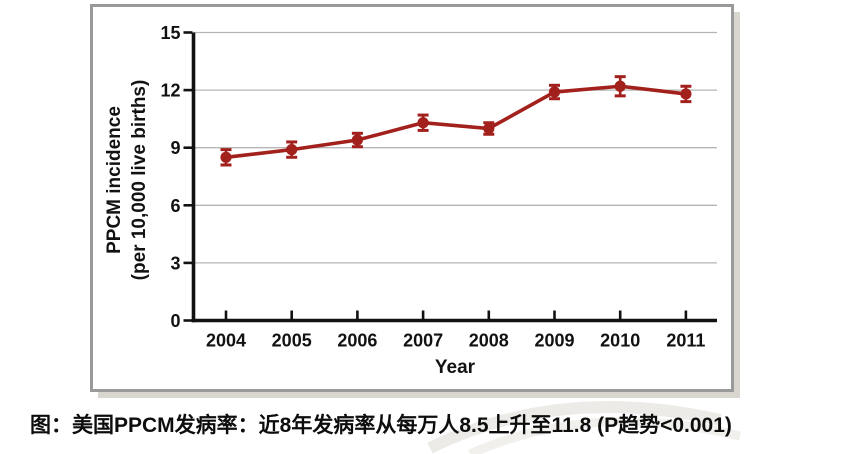  I want to click on y-axis-title-line2: (per 10,000 live births), so click(139, 180).